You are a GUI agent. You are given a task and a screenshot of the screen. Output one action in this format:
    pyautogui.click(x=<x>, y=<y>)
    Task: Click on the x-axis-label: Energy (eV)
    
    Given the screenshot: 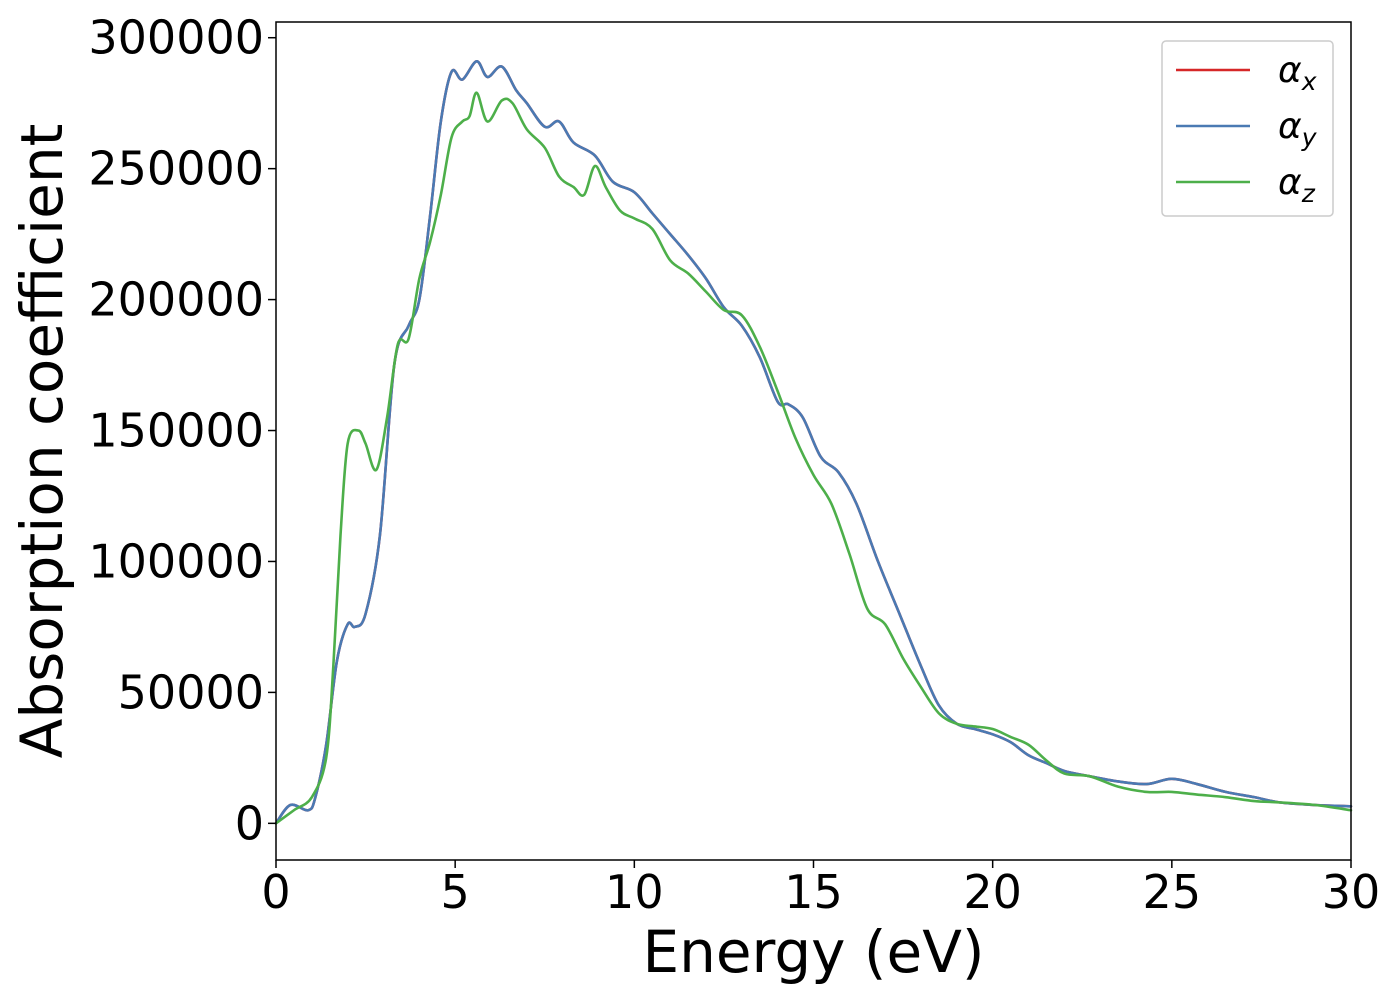 What is the action you would take?
    pyautogui.click(x=813, y=952)
    